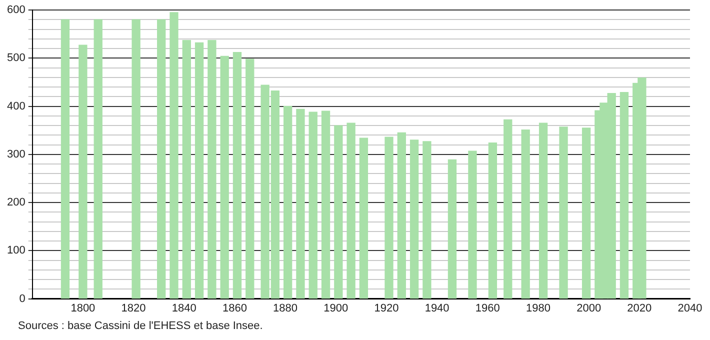 The image size is (710, 340). What do you see at coordinates (639, 308) in the screenshot?
I see `x-tick-label: 2020` at bounding box center [639, 308].